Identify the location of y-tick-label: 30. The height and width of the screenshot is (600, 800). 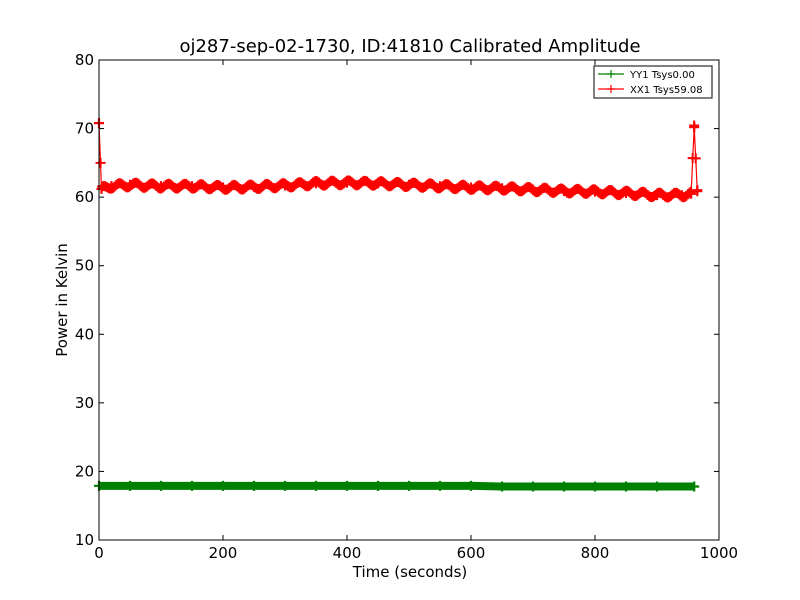
(84, 403).